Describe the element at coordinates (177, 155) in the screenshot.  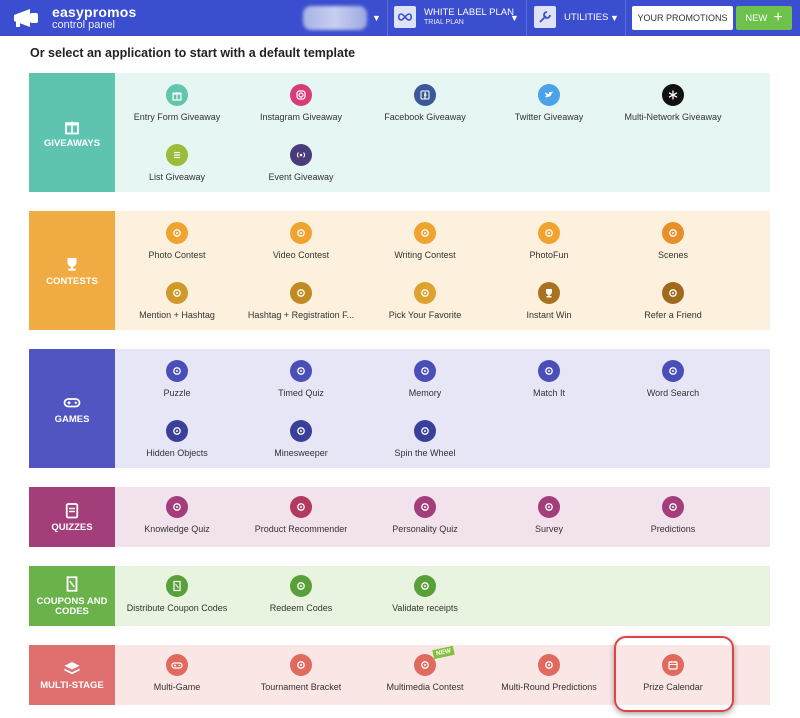
I see `list-icon` at that location.